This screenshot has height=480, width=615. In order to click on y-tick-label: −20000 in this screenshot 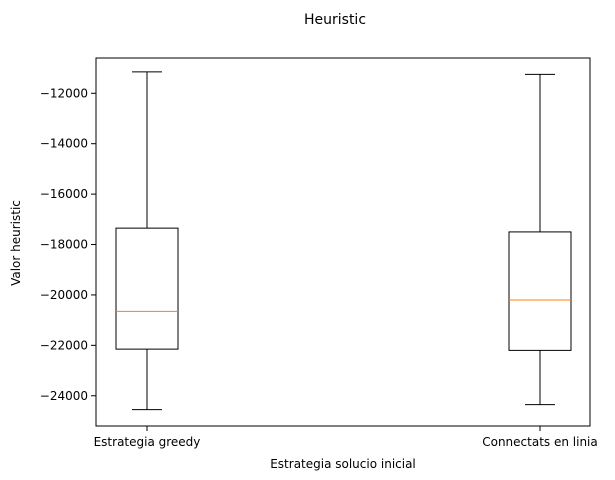, I will do `click(64, 295)`.